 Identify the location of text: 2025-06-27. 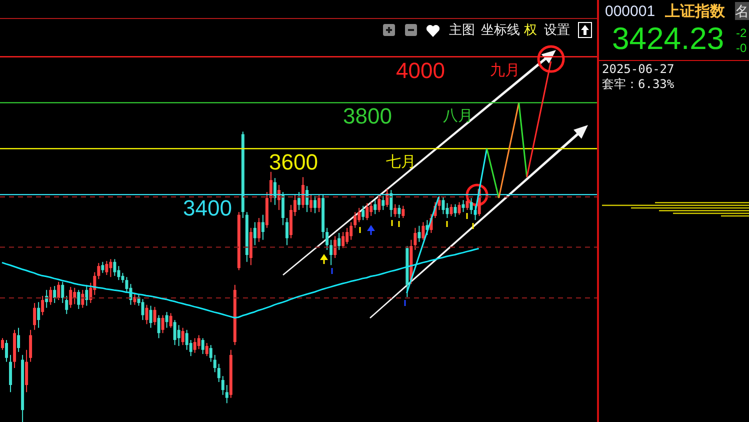
(638, 69).